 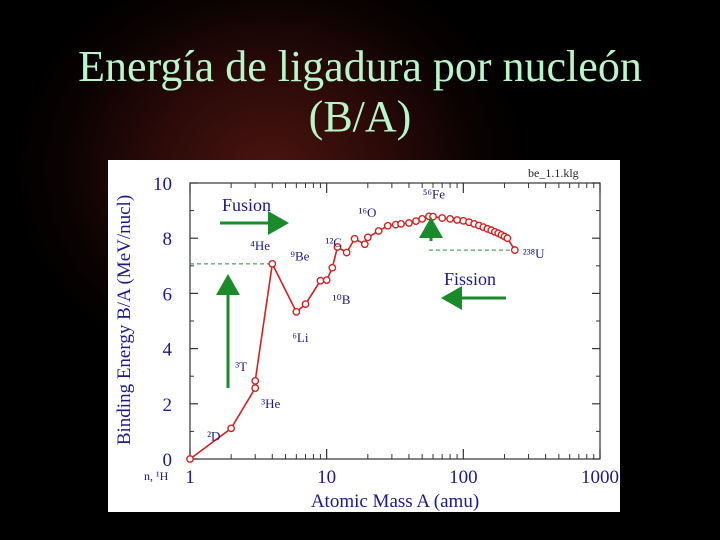 I want to click on y-tick-label: 8, so click(x=168, y=239).